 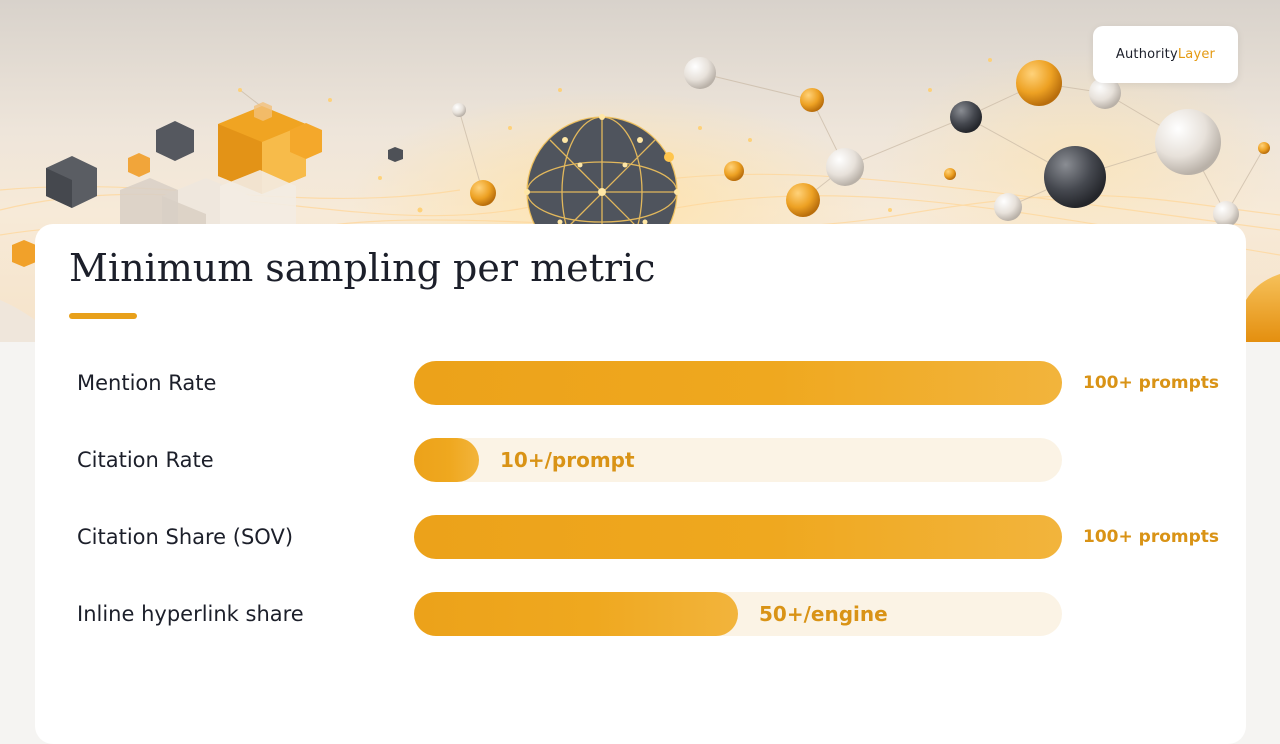 What do you see at coordinates (362, 268) in the screenshot?
I see `page-title: Minimum sampling per metric` at bounding box center [362, 268].